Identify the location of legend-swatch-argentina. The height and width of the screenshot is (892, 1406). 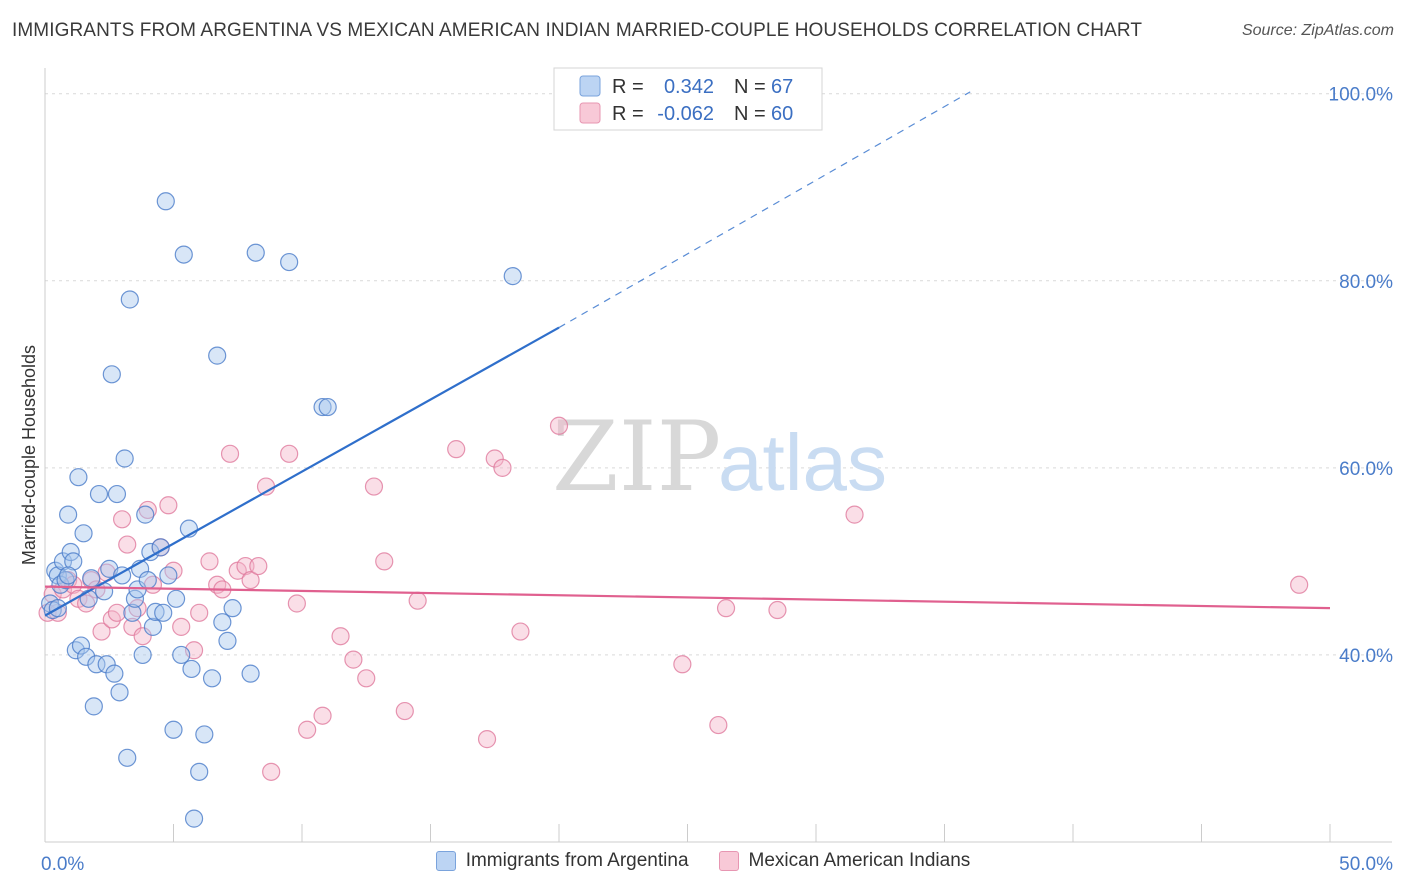
(445, 861).